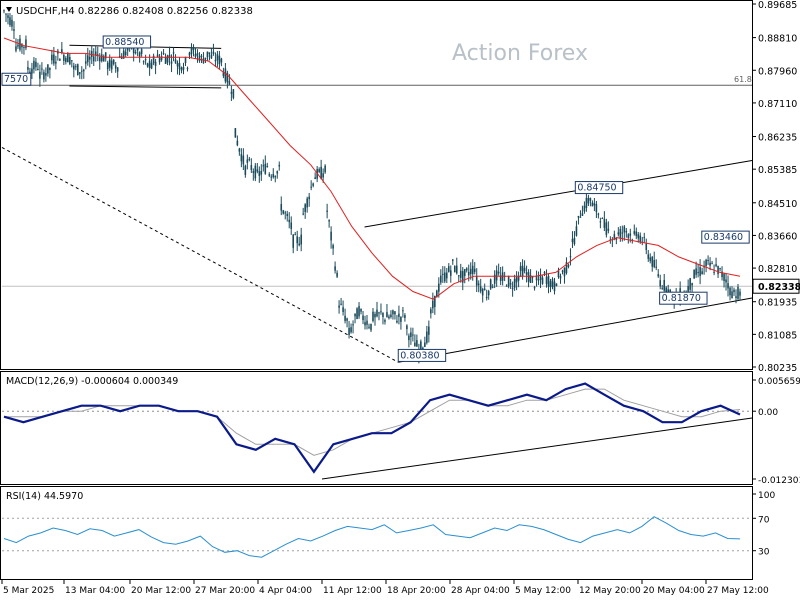 The height and width of the screenshot is (600, 800). I want to click on collapse-triangle-icon, so click(9, 9).